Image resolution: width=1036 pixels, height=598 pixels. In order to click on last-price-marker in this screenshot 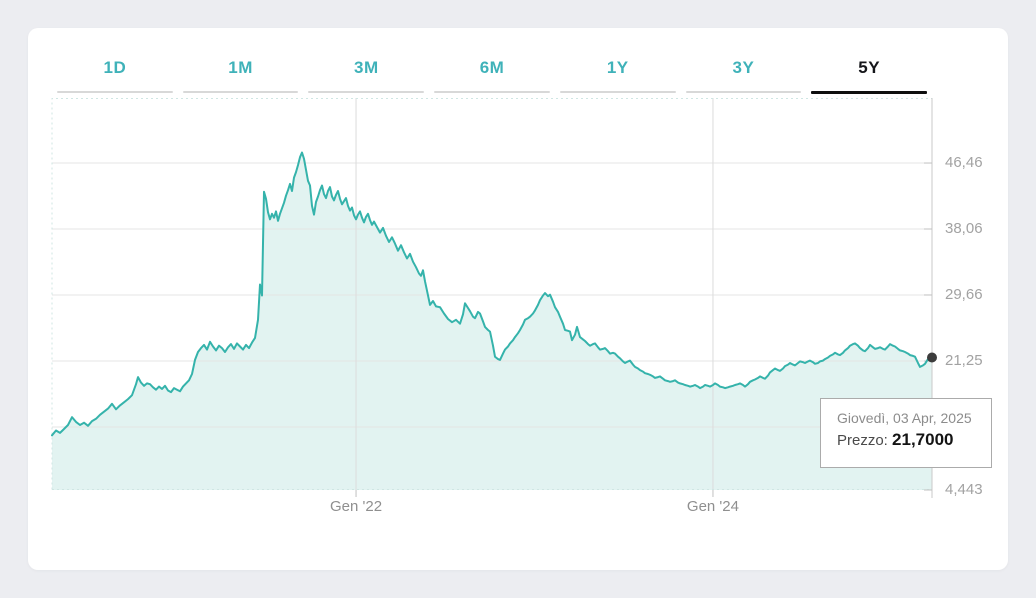, I will do `click(932, 357)`.